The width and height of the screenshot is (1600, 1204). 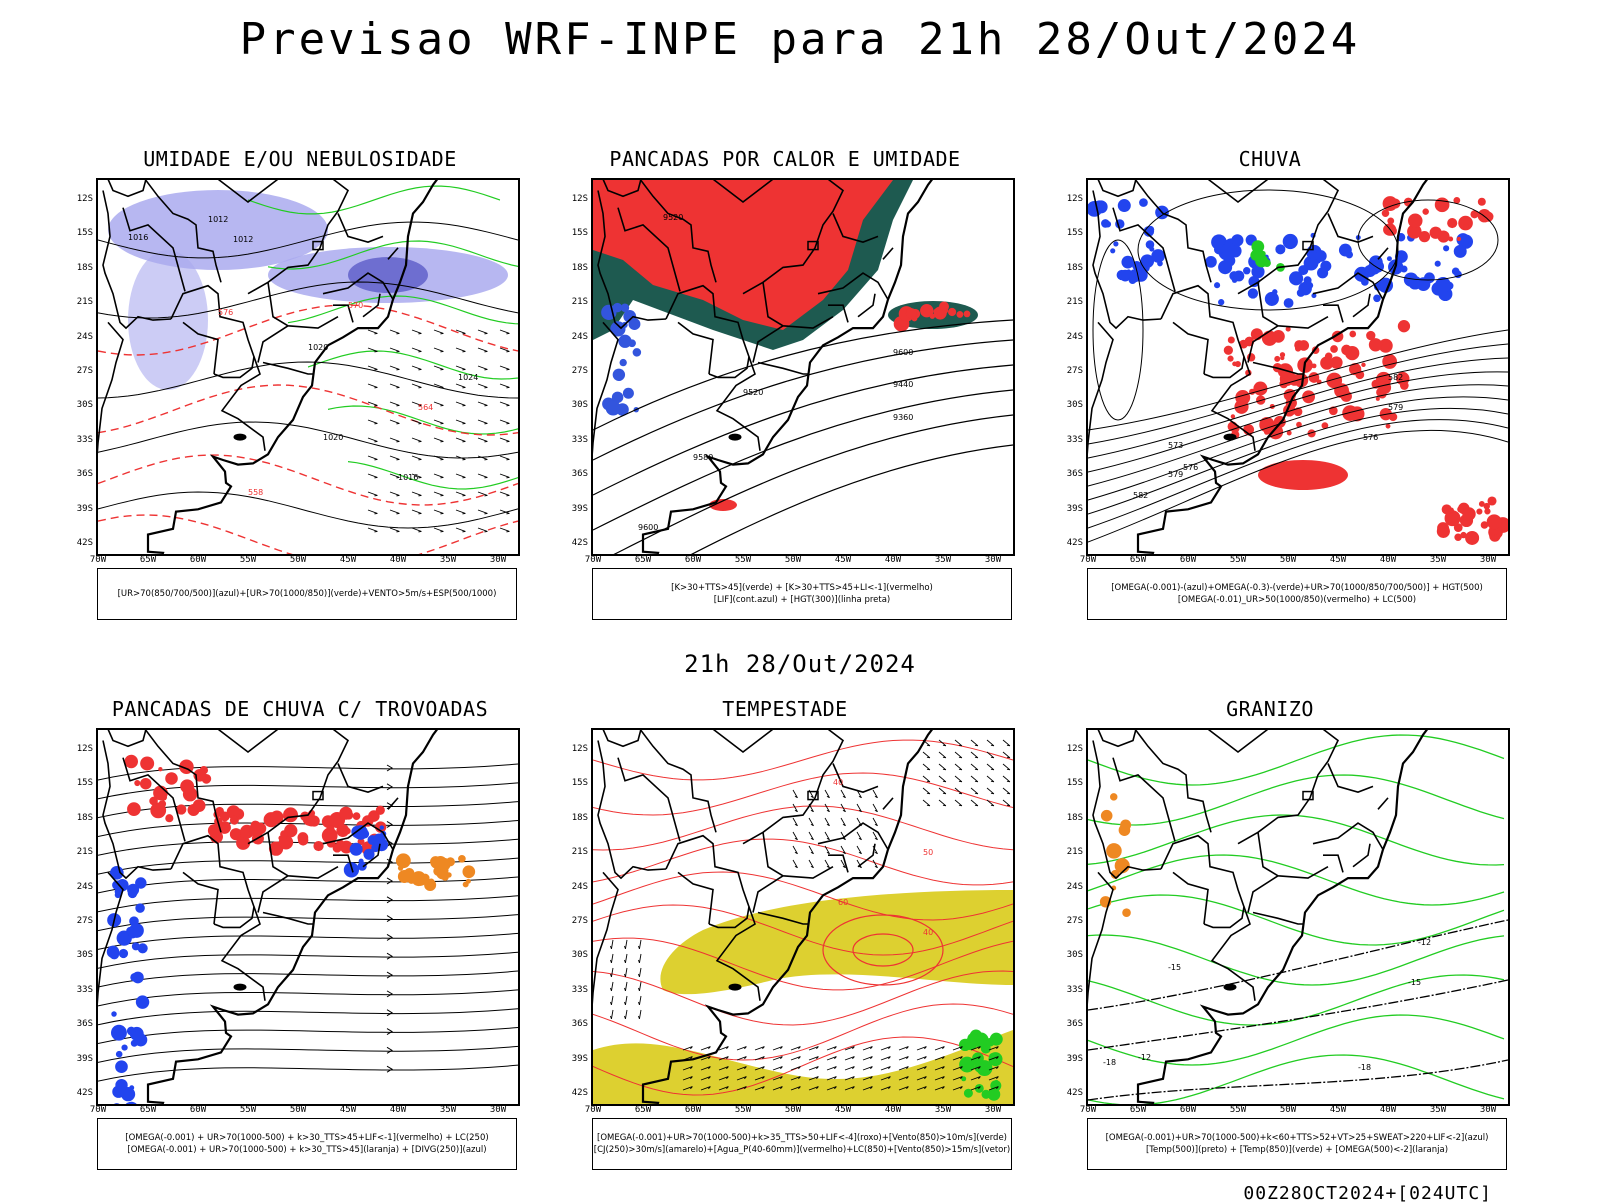 What do you see at coordinates (1263, 917) in the screenshot?
I see `geography` at bounding box center [1263, 917].